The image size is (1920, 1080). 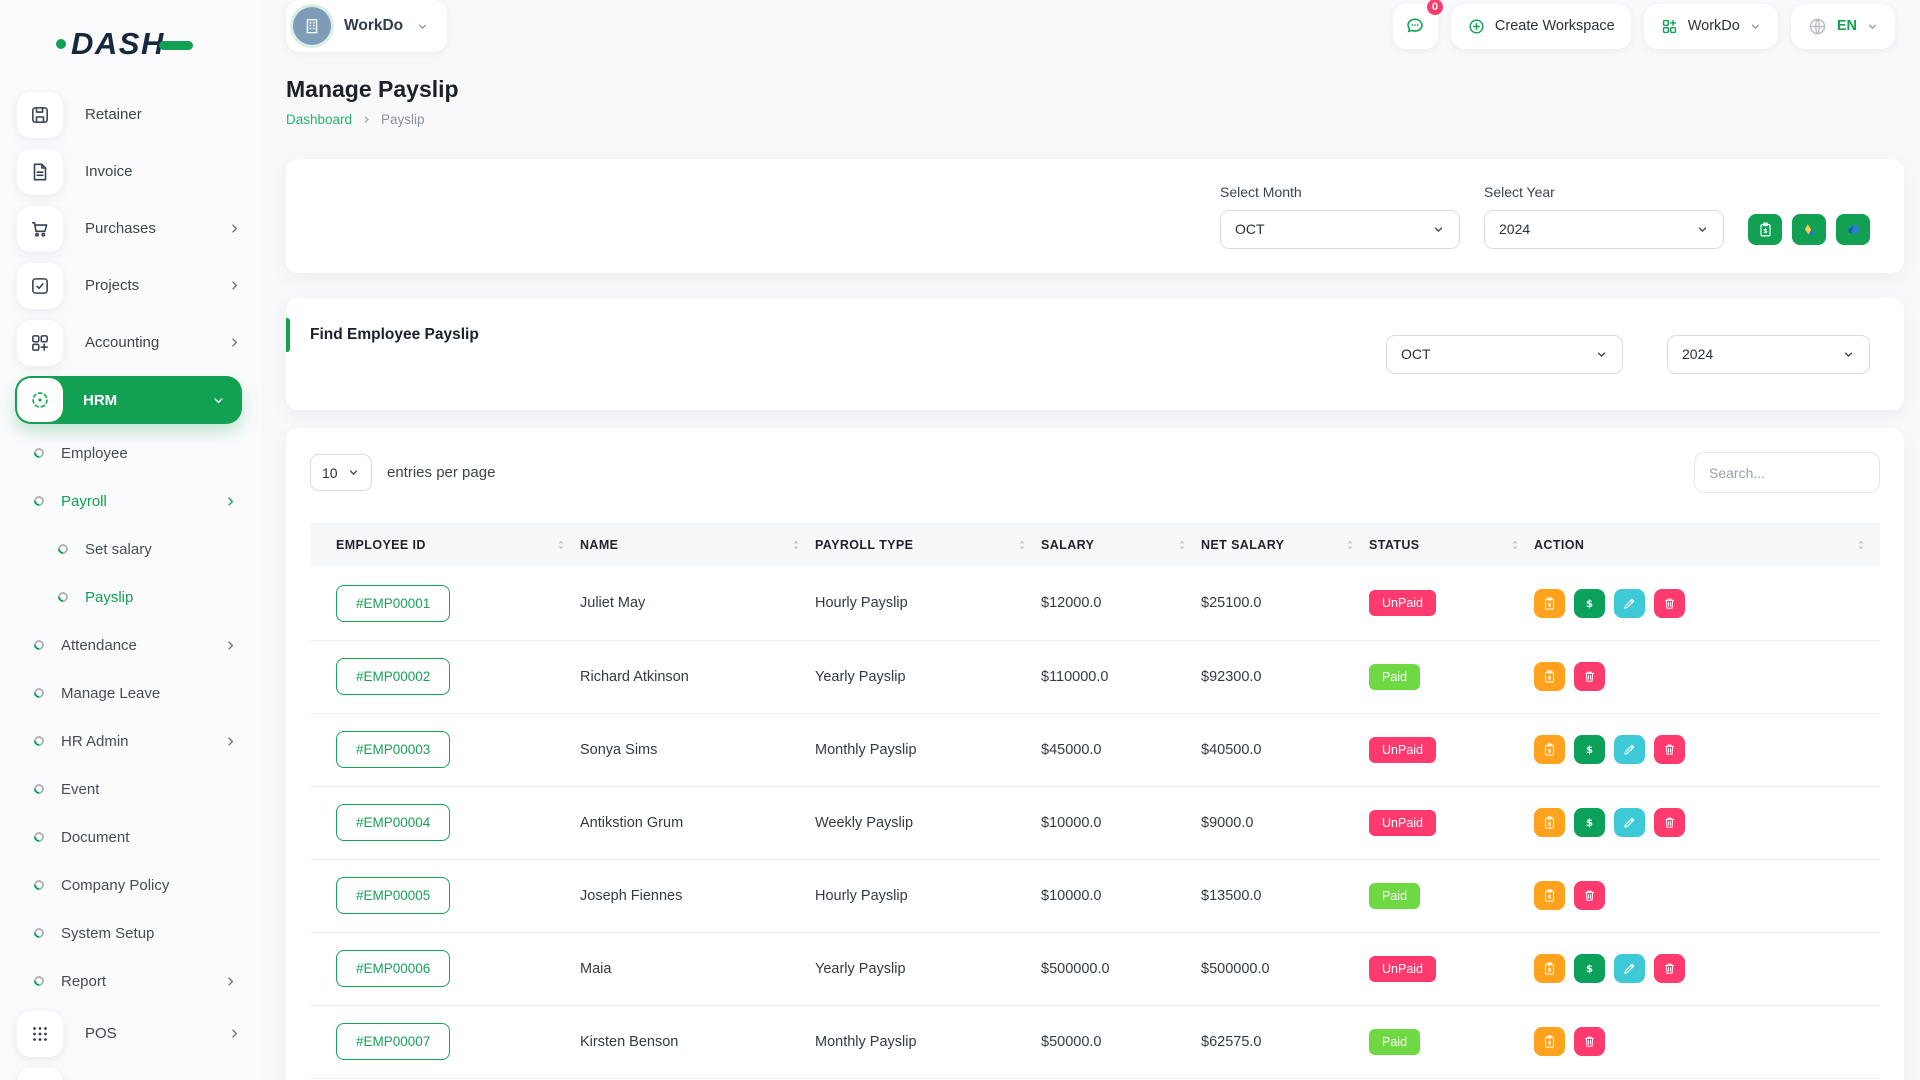 What do you see at coordinates (131, 171) in the screenshot?
I see `sidebar-item-invoice: Invoice` at bounding box center [131, 171].